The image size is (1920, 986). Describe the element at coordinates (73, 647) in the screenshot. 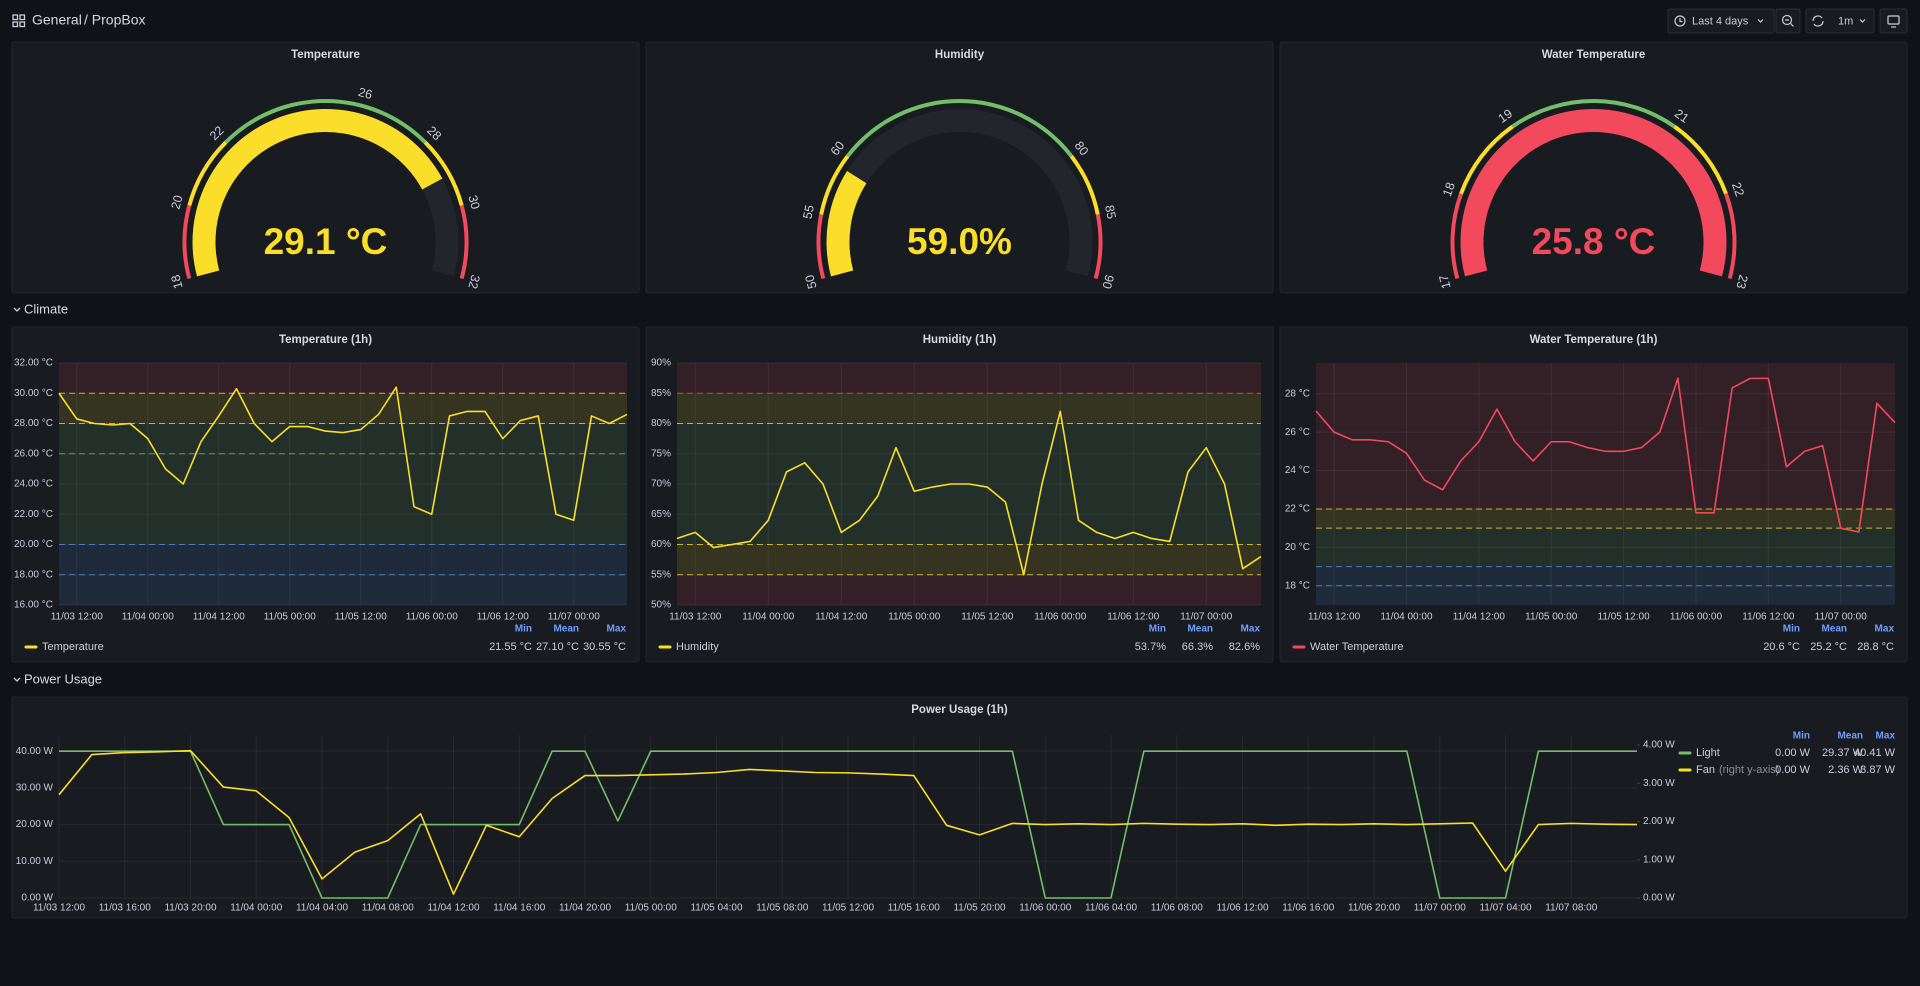

I see `legend-name: Temperature` at that location.